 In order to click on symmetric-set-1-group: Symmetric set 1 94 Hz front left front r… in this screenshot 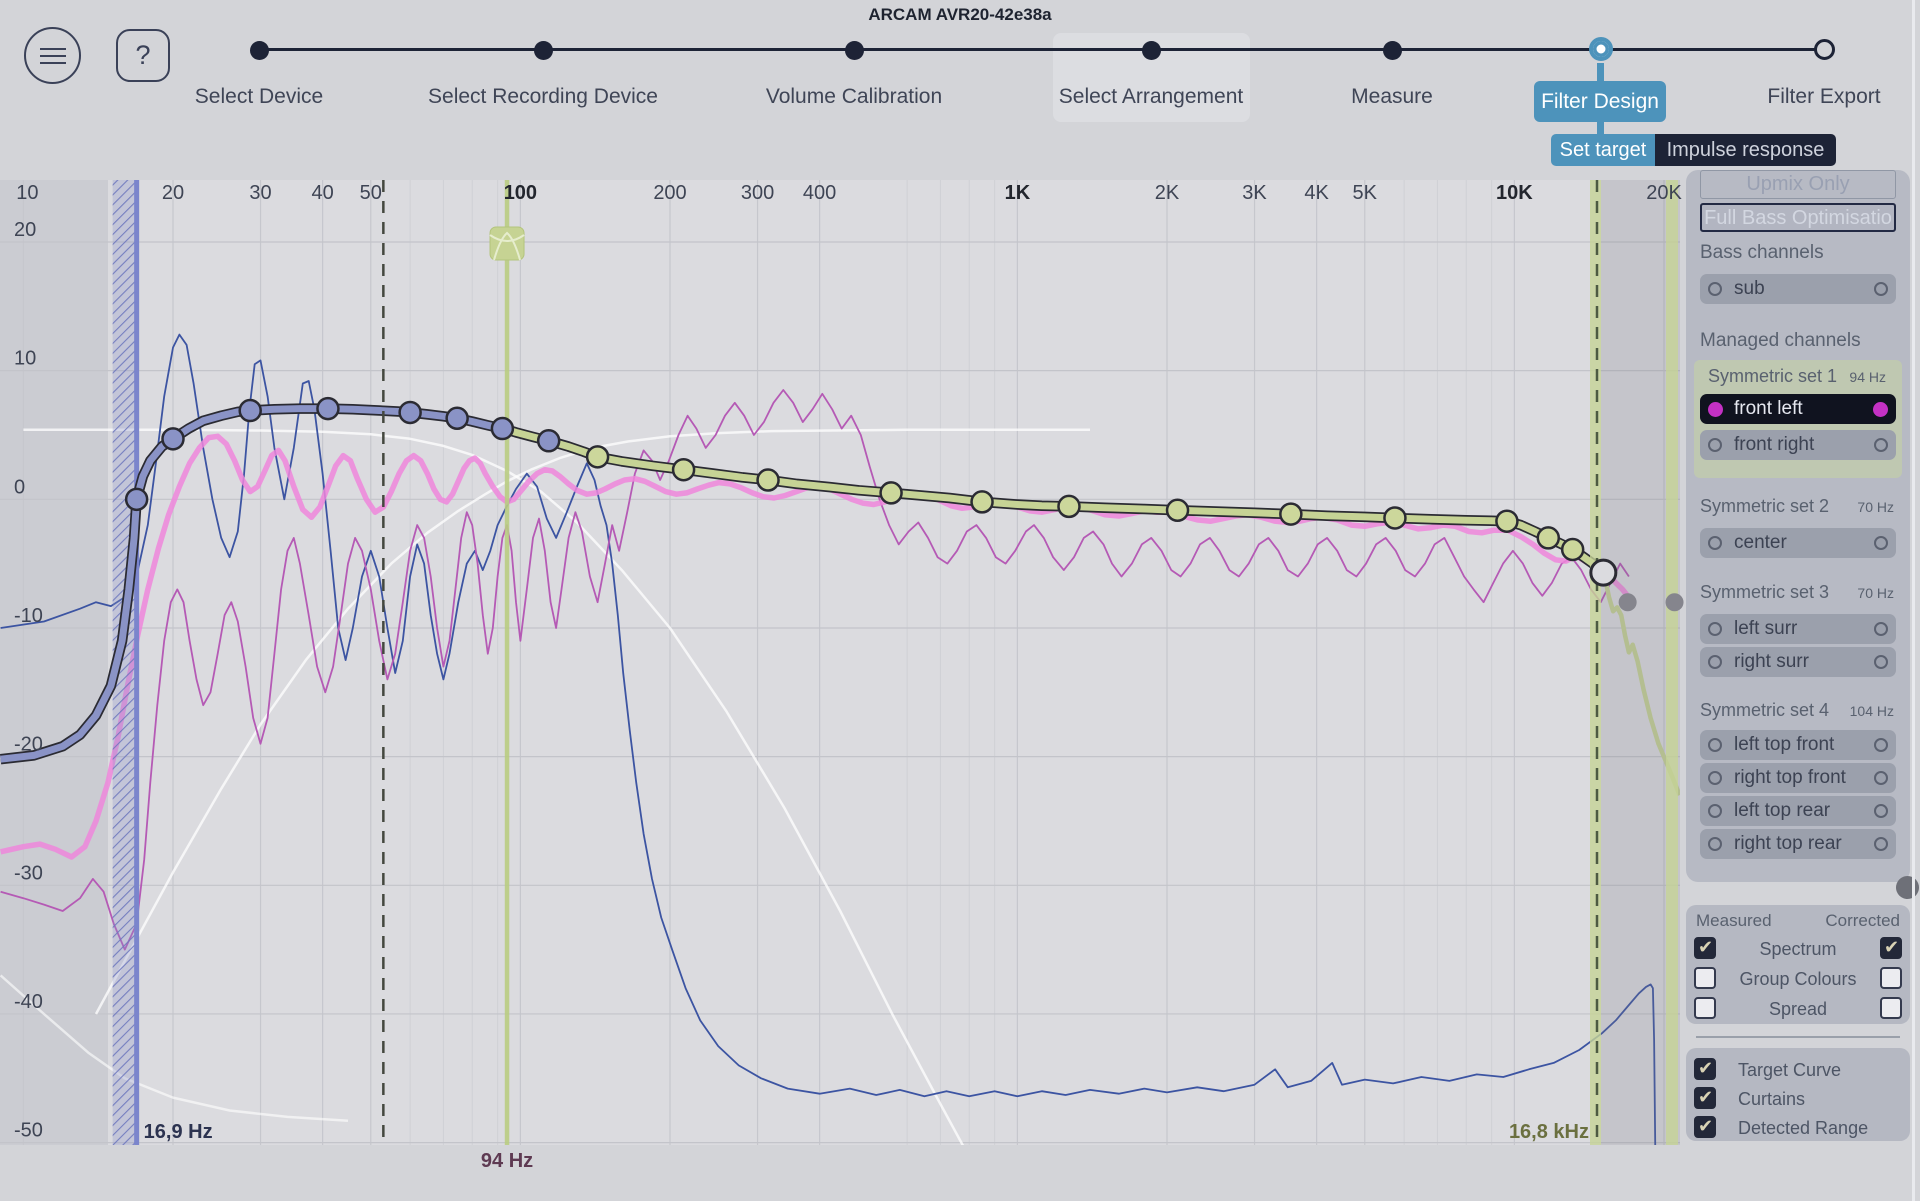, I will do `click(1798, 419)`.